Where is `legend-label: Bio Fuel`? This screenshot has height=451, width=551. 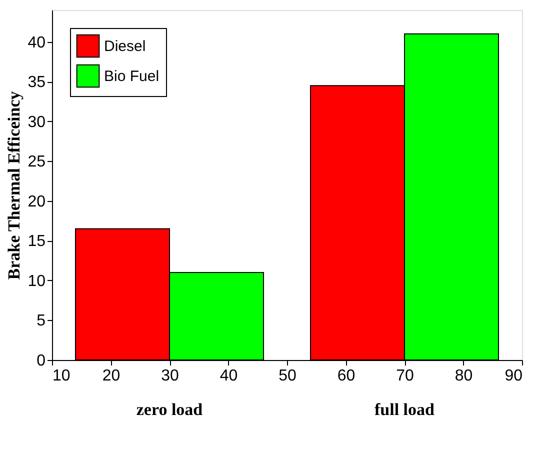
legend-label: Bio Fuel is located at coordinates (132, 76).